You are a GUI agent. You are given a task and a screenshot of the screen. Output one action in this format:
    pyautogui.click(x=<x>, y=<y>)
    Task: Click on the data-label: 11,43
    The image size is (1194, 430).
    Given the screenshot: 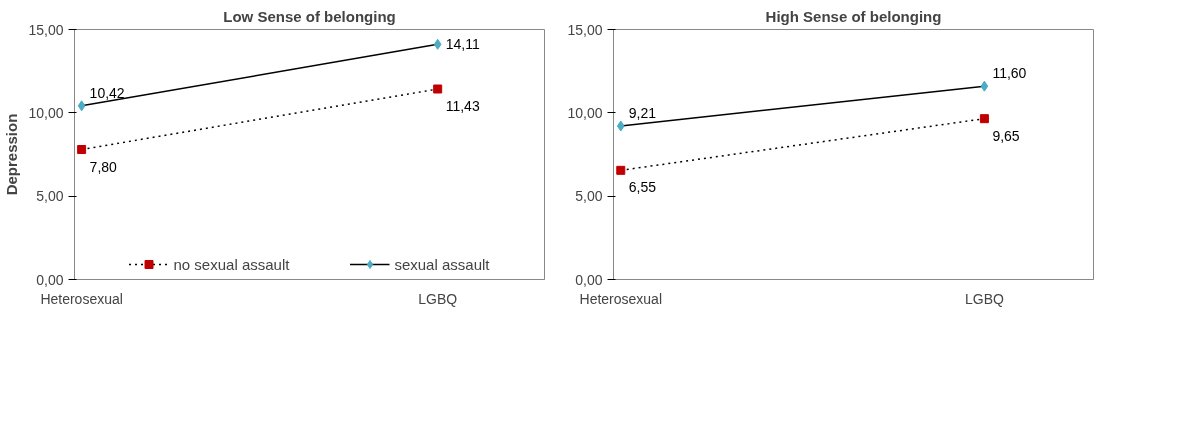 What is the action you would take?
    pyautogui.click(x=462, y=106)
    